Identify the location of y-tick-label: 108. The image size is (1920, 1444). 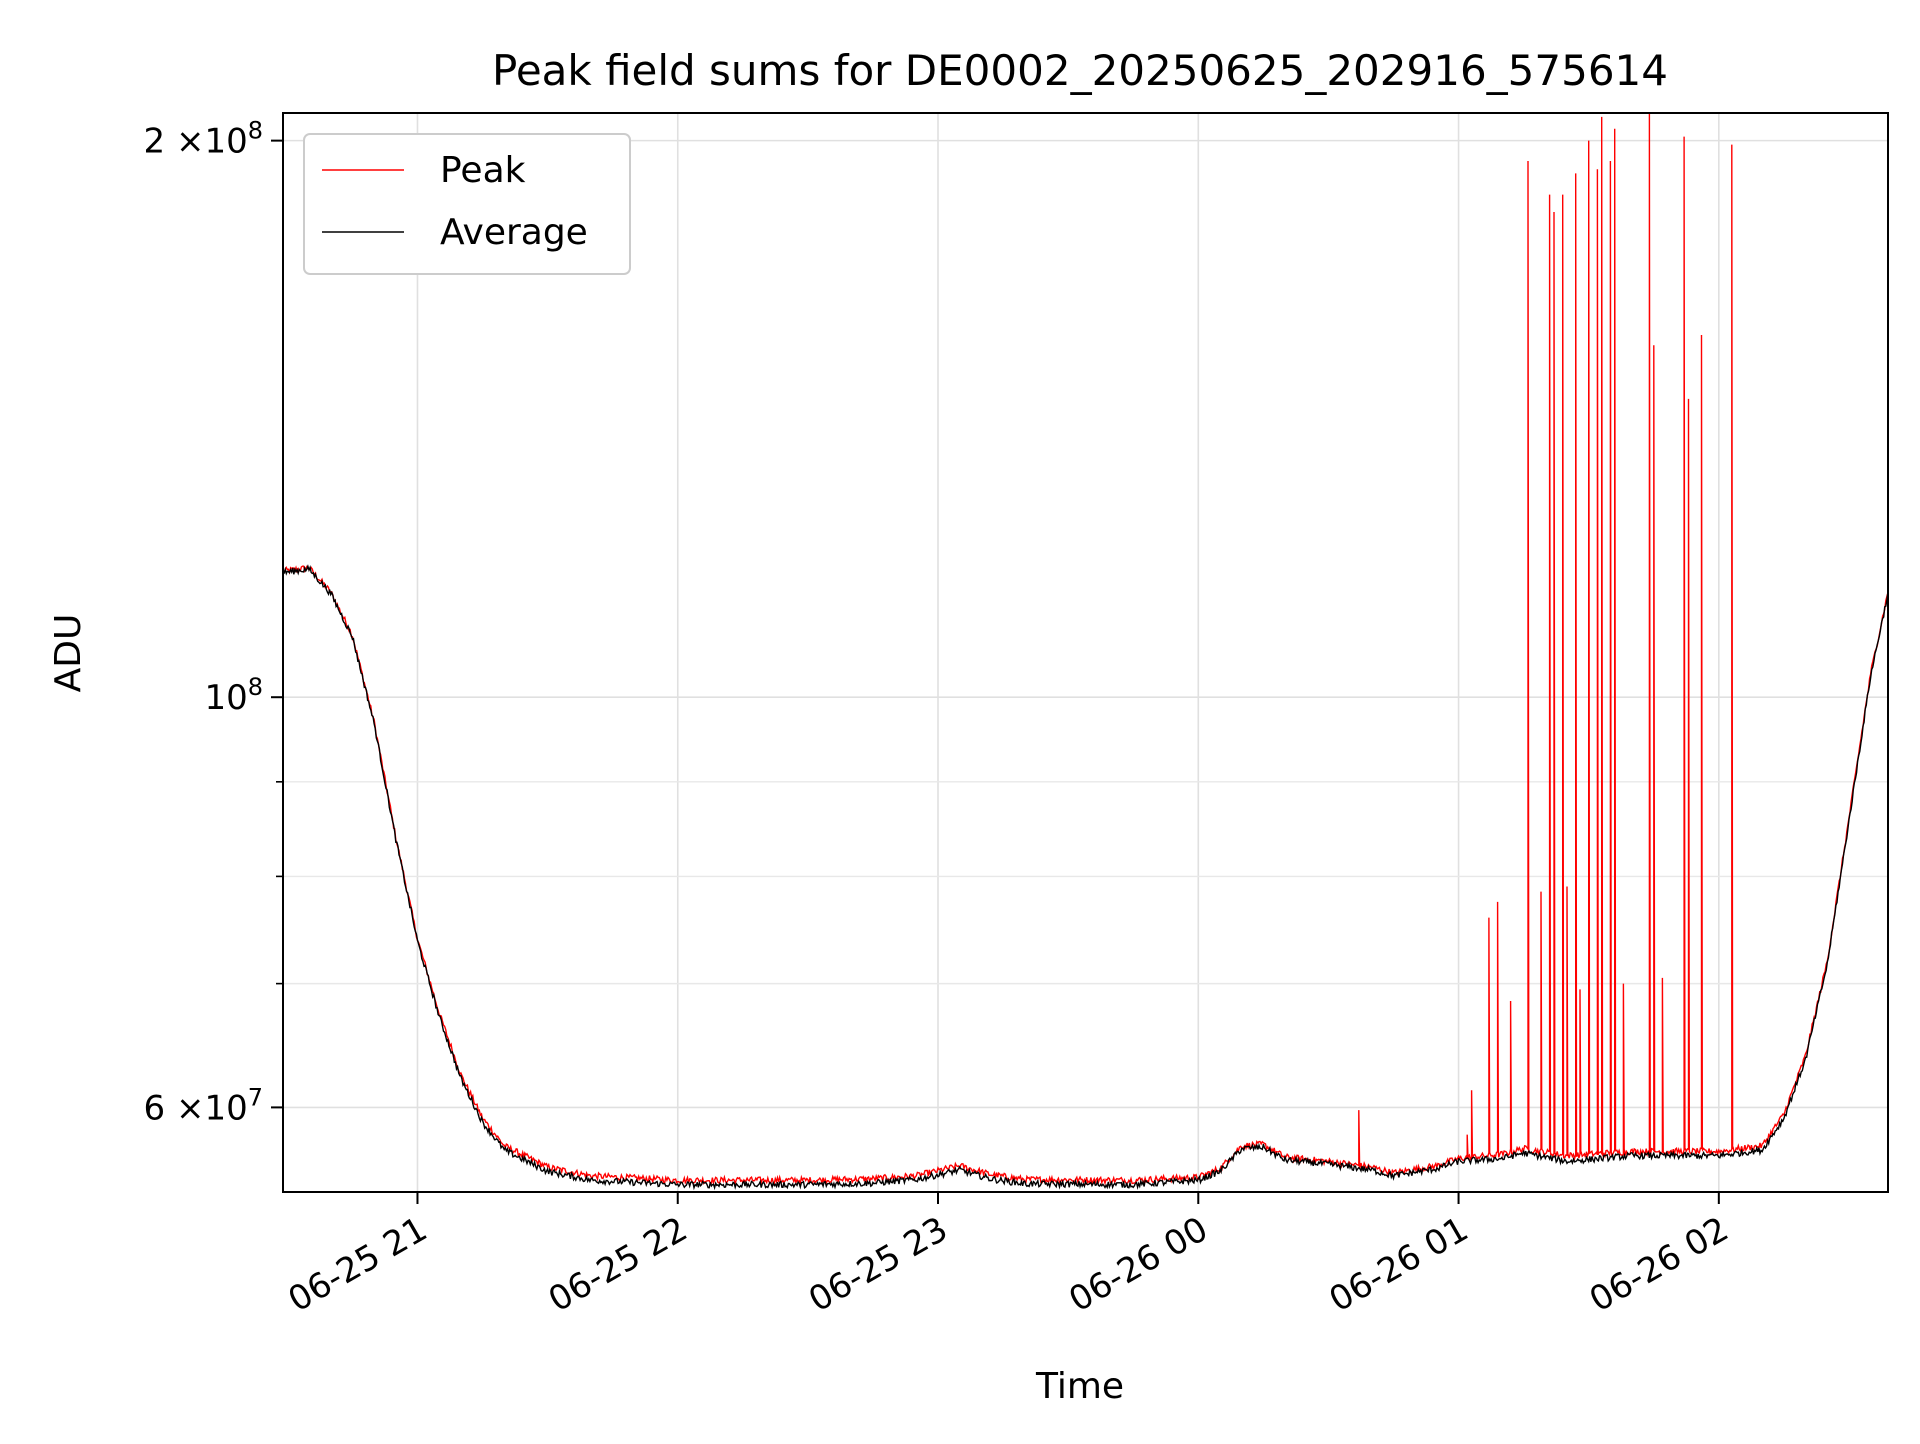
(233, 695).